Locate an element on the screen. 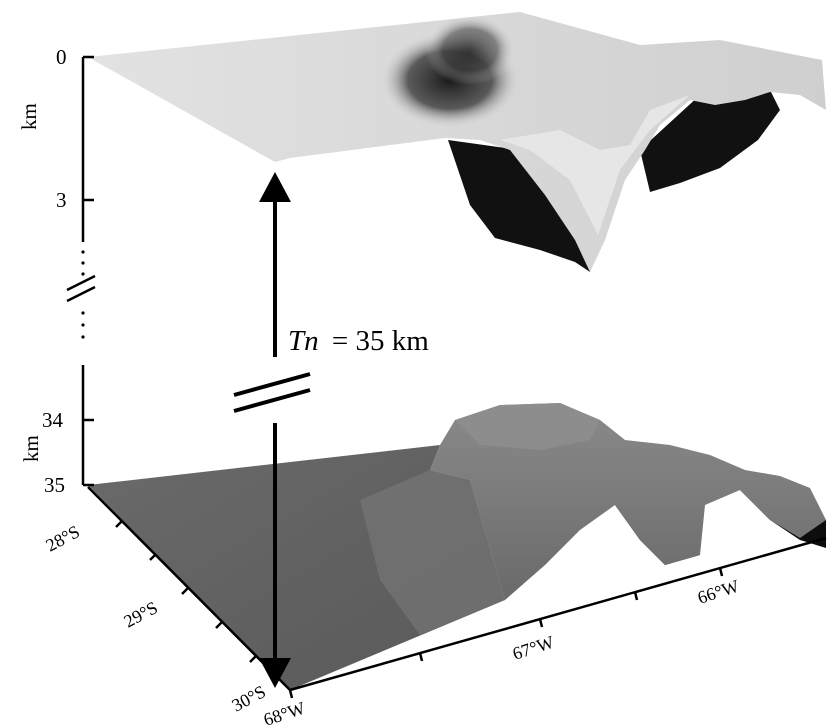 The image size is (828, 728). lower-surface-front-shade is located at coordinates (432, 552).